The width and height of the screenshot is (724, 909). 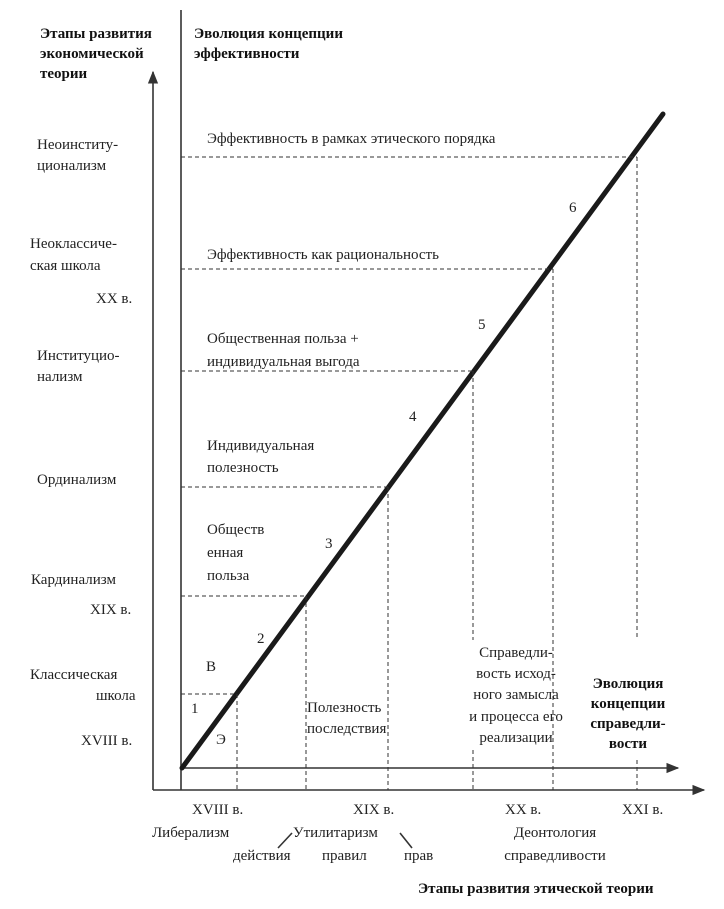 What do you see at coordinates (516, 674) in the screenshot?
I see `justice-design-2: вость исход-` at bounding box center [516, 674].